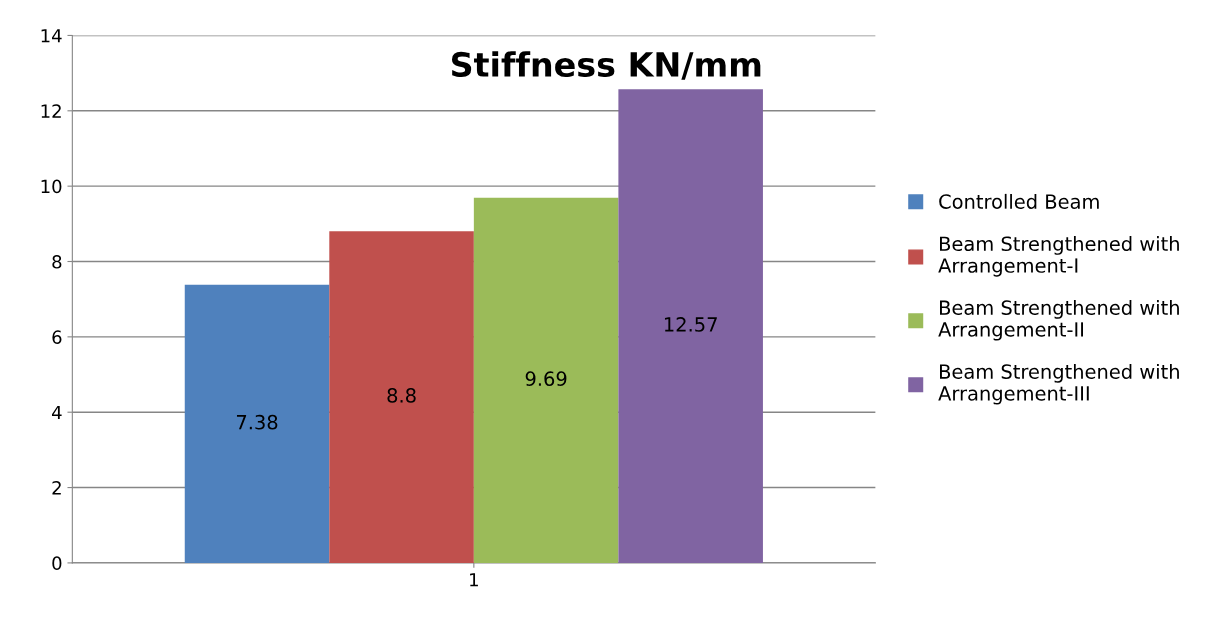 Image resolution: width=1226 pixels, height=622 pixels. Describe the element at coordinates (606, 65) in the screenshot. I see `chart-title: Stiffness KN/mm` at that location.